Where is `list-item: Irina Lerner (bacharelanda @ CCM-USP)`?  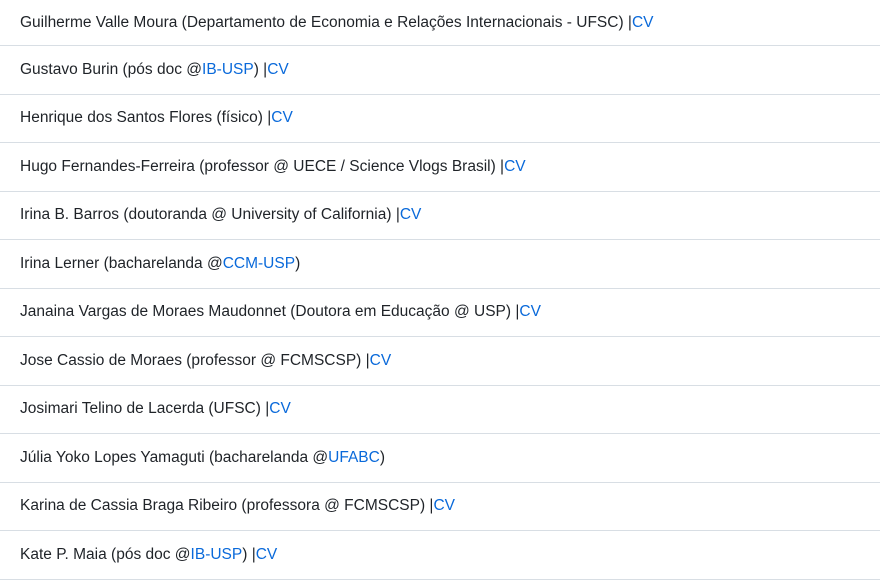 list-item: Irina Lerner (bacharelanda @ CCM-USP) is located at coordinates (440, 264).